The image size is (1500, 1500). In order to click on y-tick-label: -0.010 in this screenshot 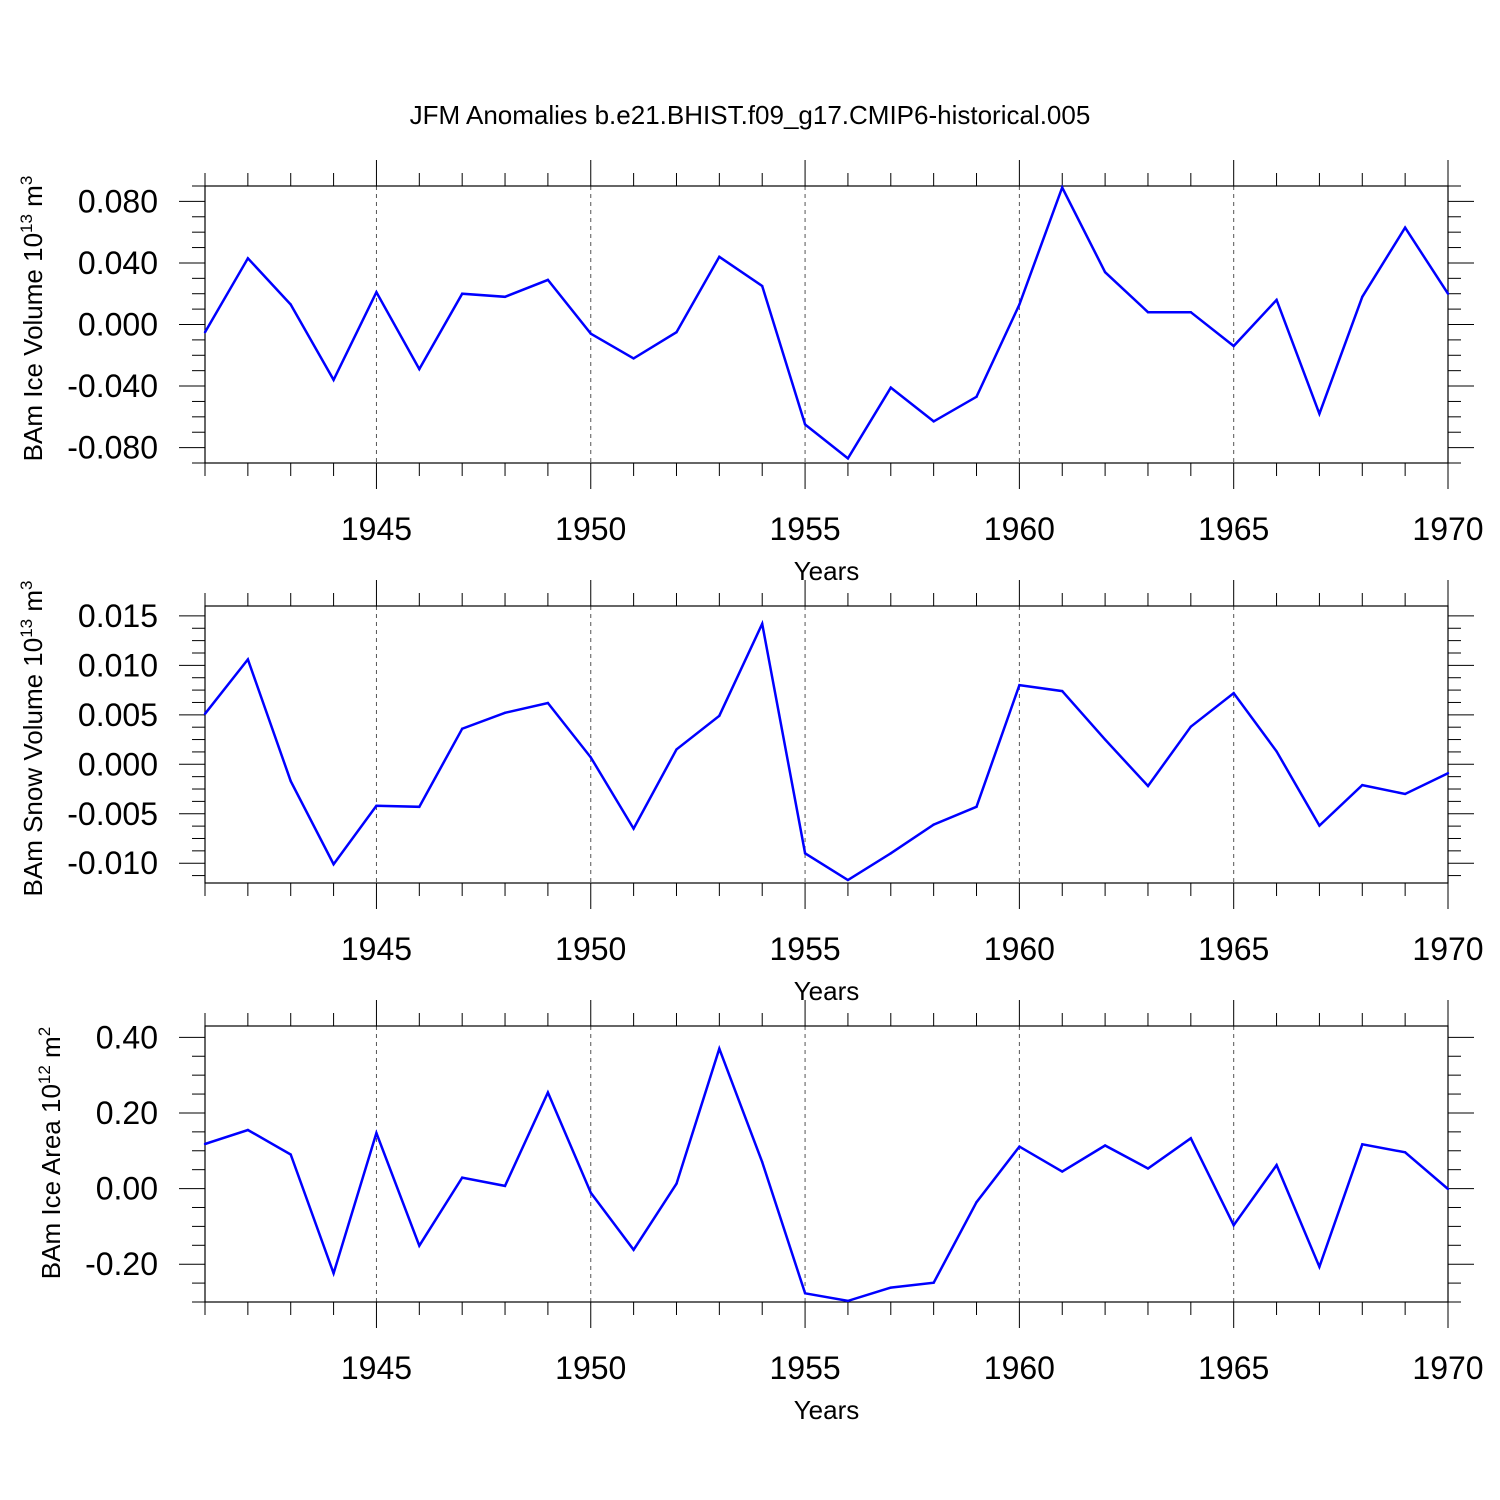, I will do `click(112, 863)`.